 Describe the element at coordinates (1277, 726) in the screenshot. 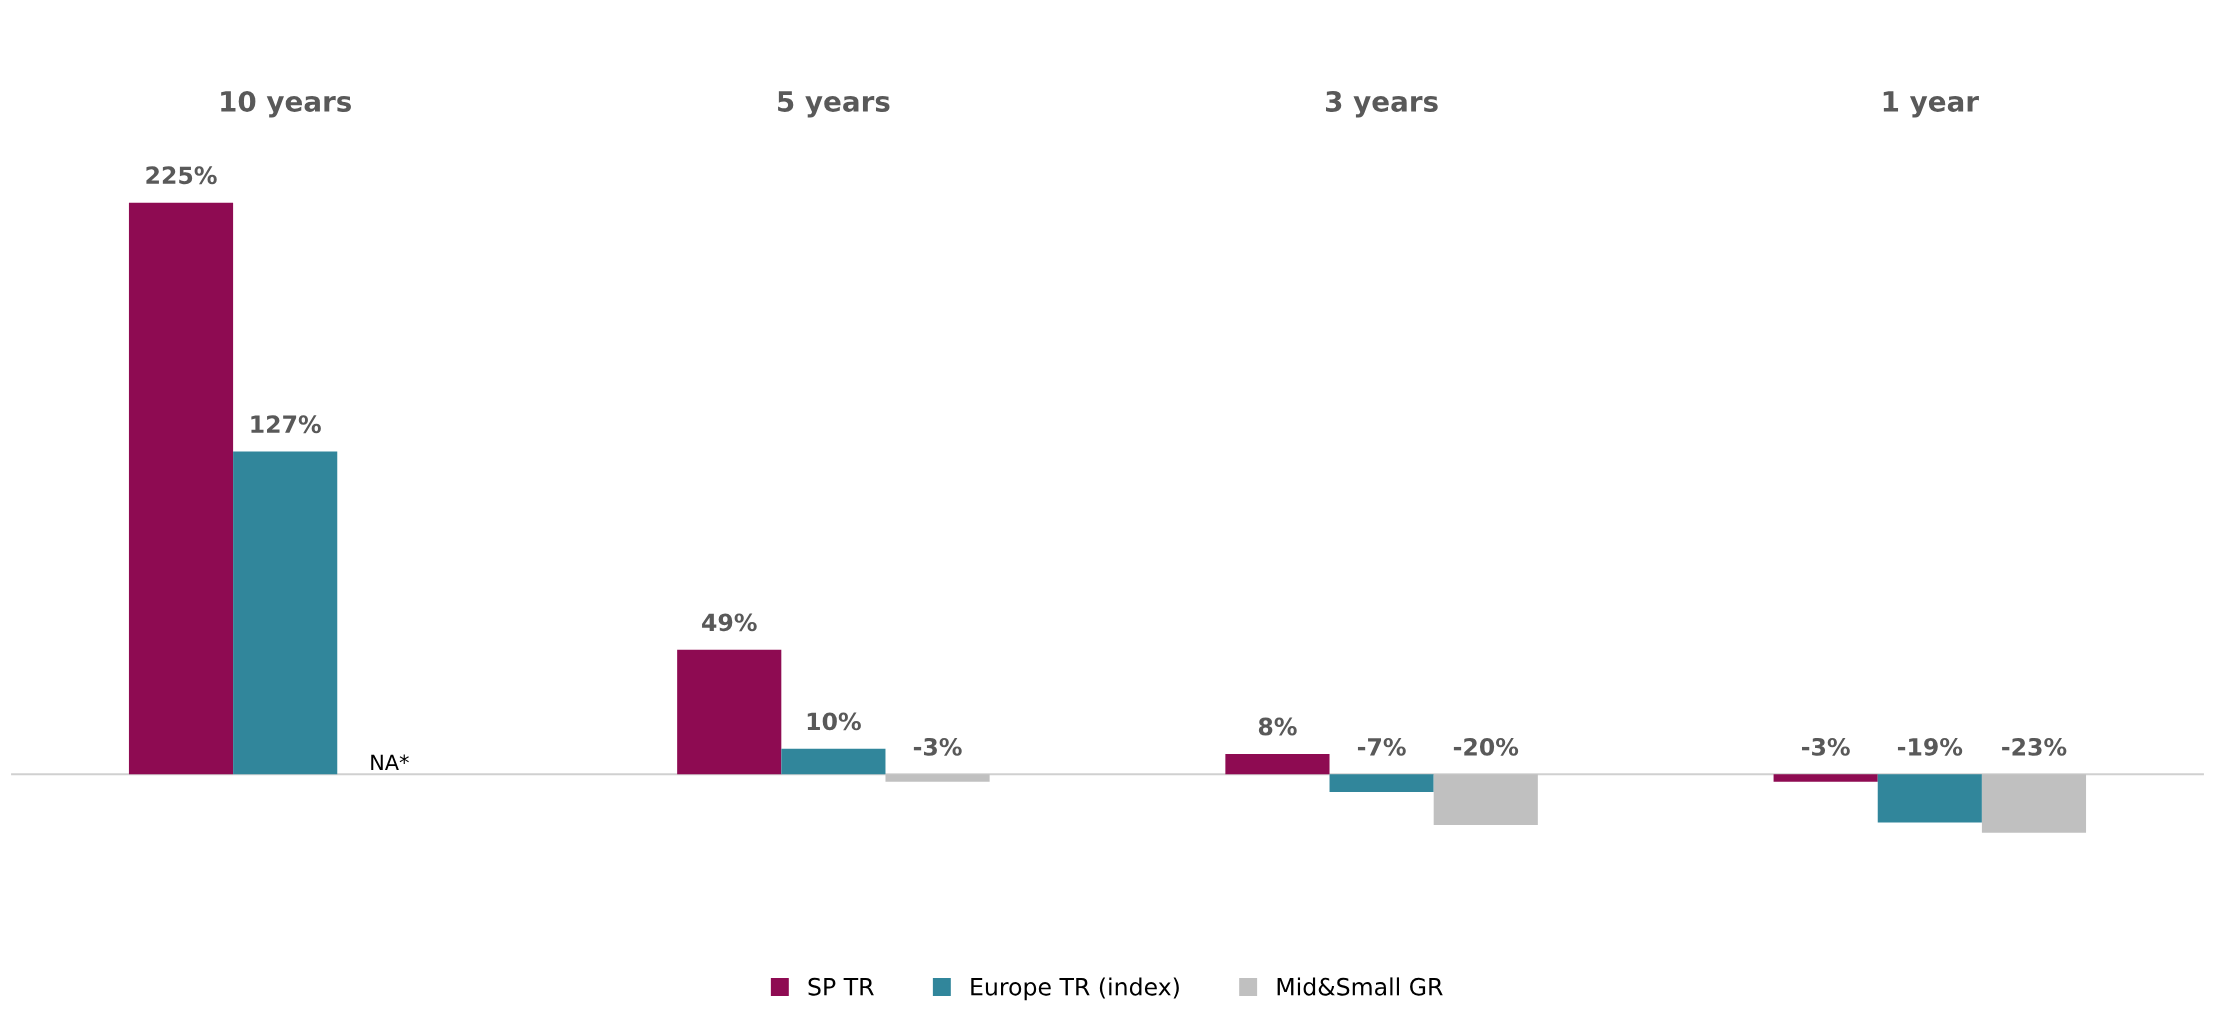

I see `data-label: 8%` at that location.